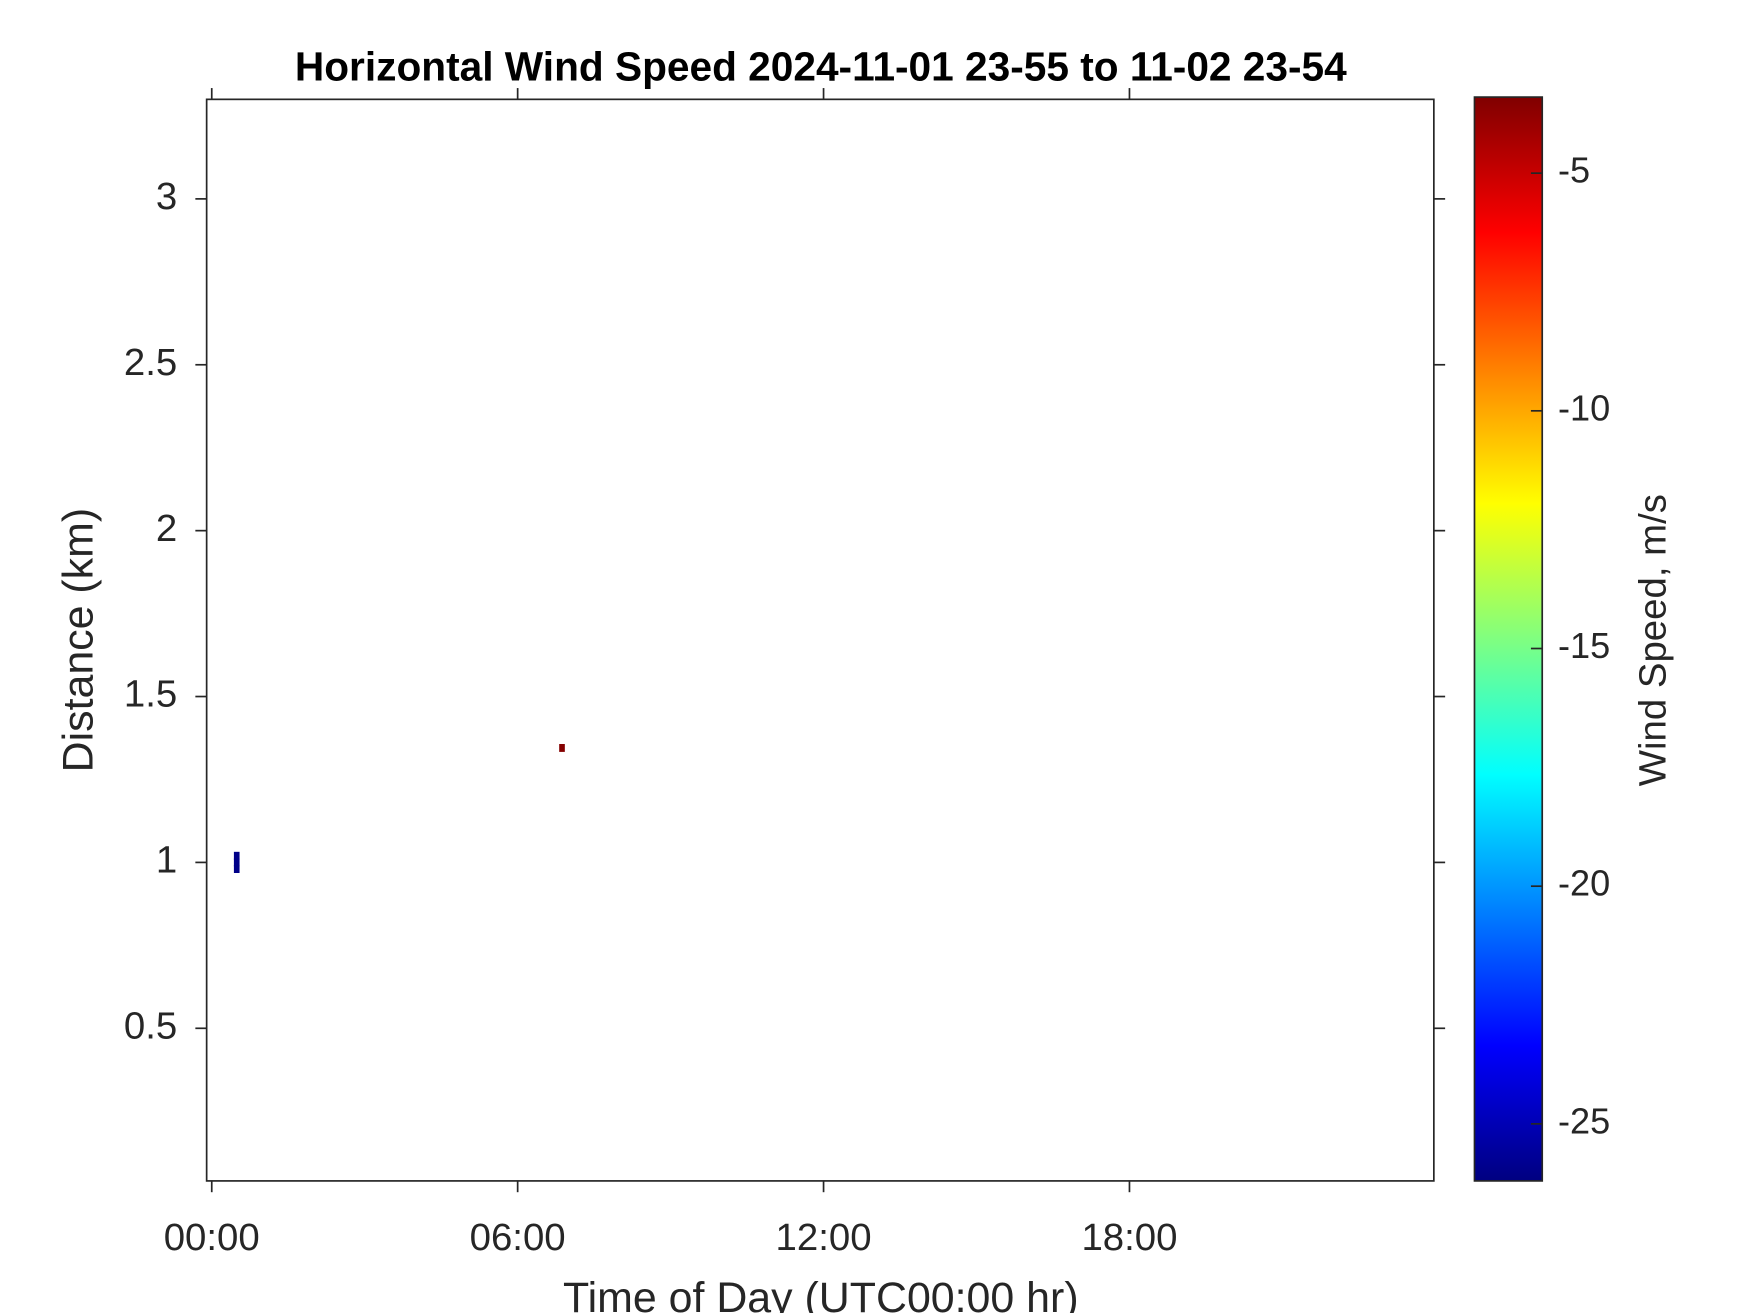  I want to click on y-tick-label: 1.5, so click(150, 694).